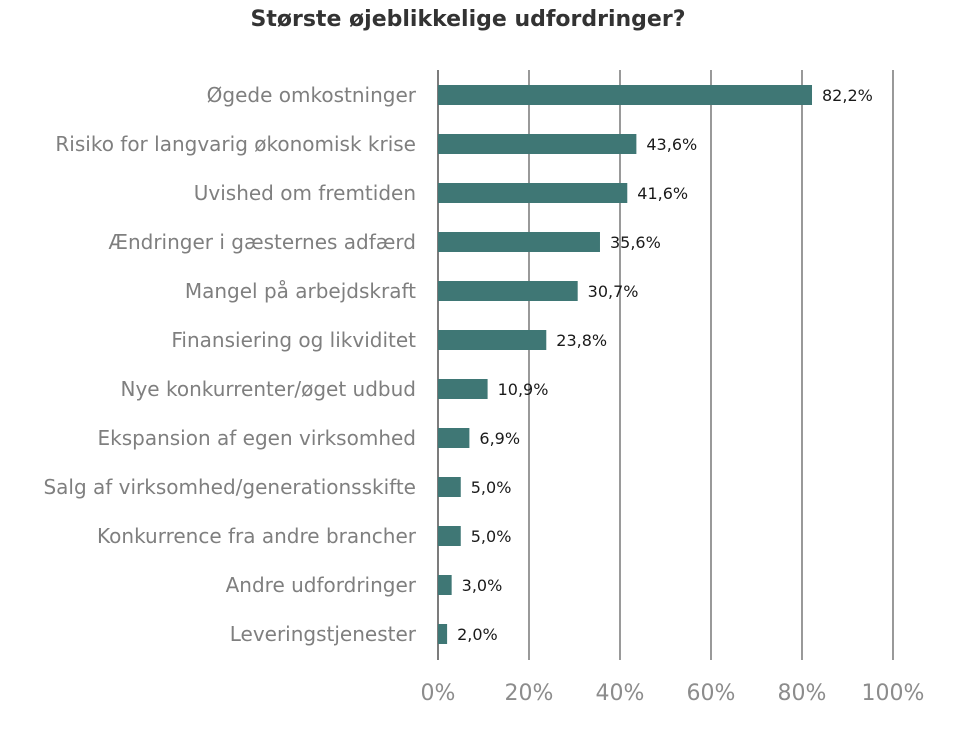 Image resolution: width=955 pixels, height=729 pixels. I want to click on x-tick-label-100: 100%, so click(893, 693).